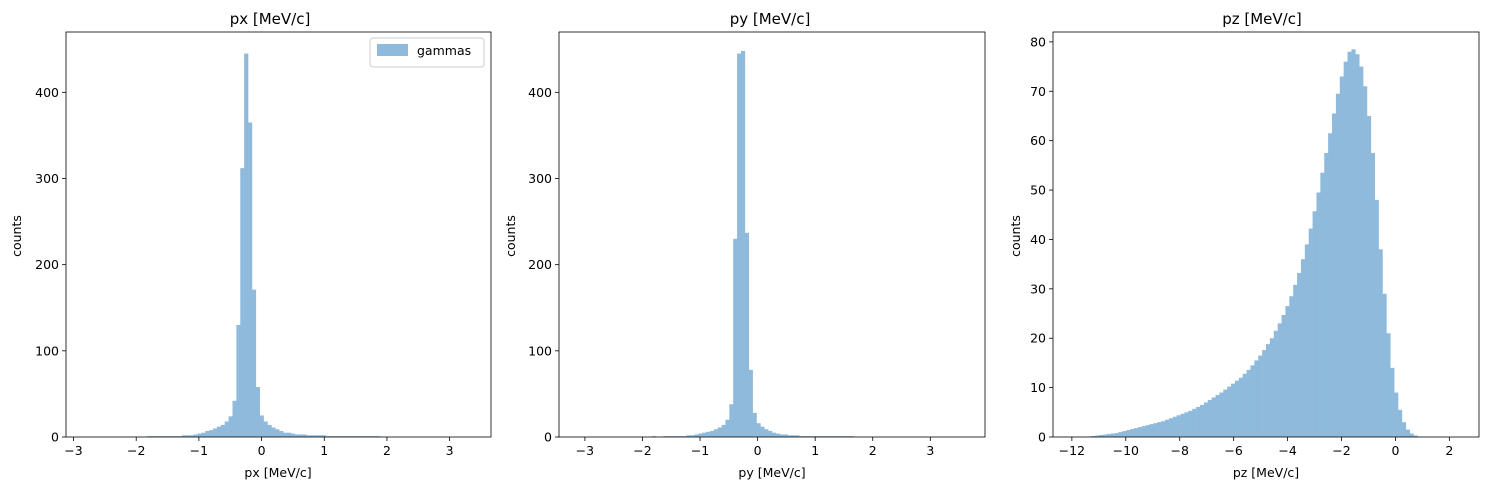  What do you see at coordinates (1126, 450) in the screenshot?
I see `pz-x-tick-label: −10` at bounding box center [1126, 450].